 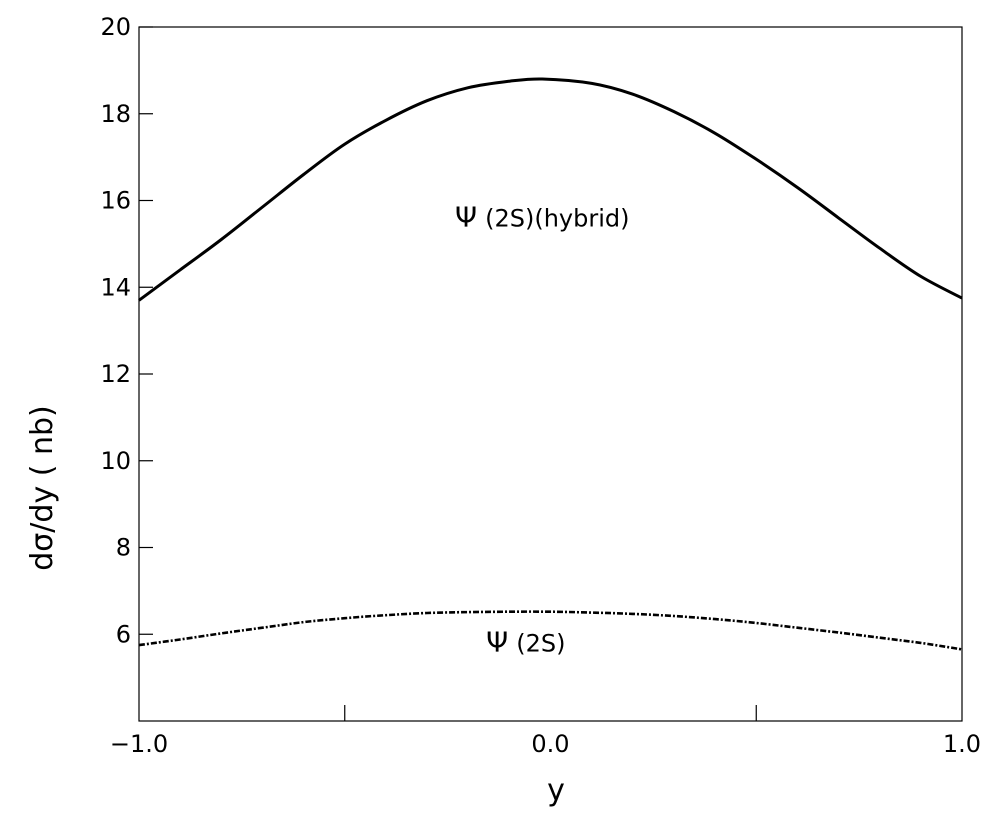 What do you see at coordinates (542, 430) in the screenshot?
I see `labels-layer: Ψ (2S)(hybrid) Ψ (2S)` at bounding box center [542, 430].